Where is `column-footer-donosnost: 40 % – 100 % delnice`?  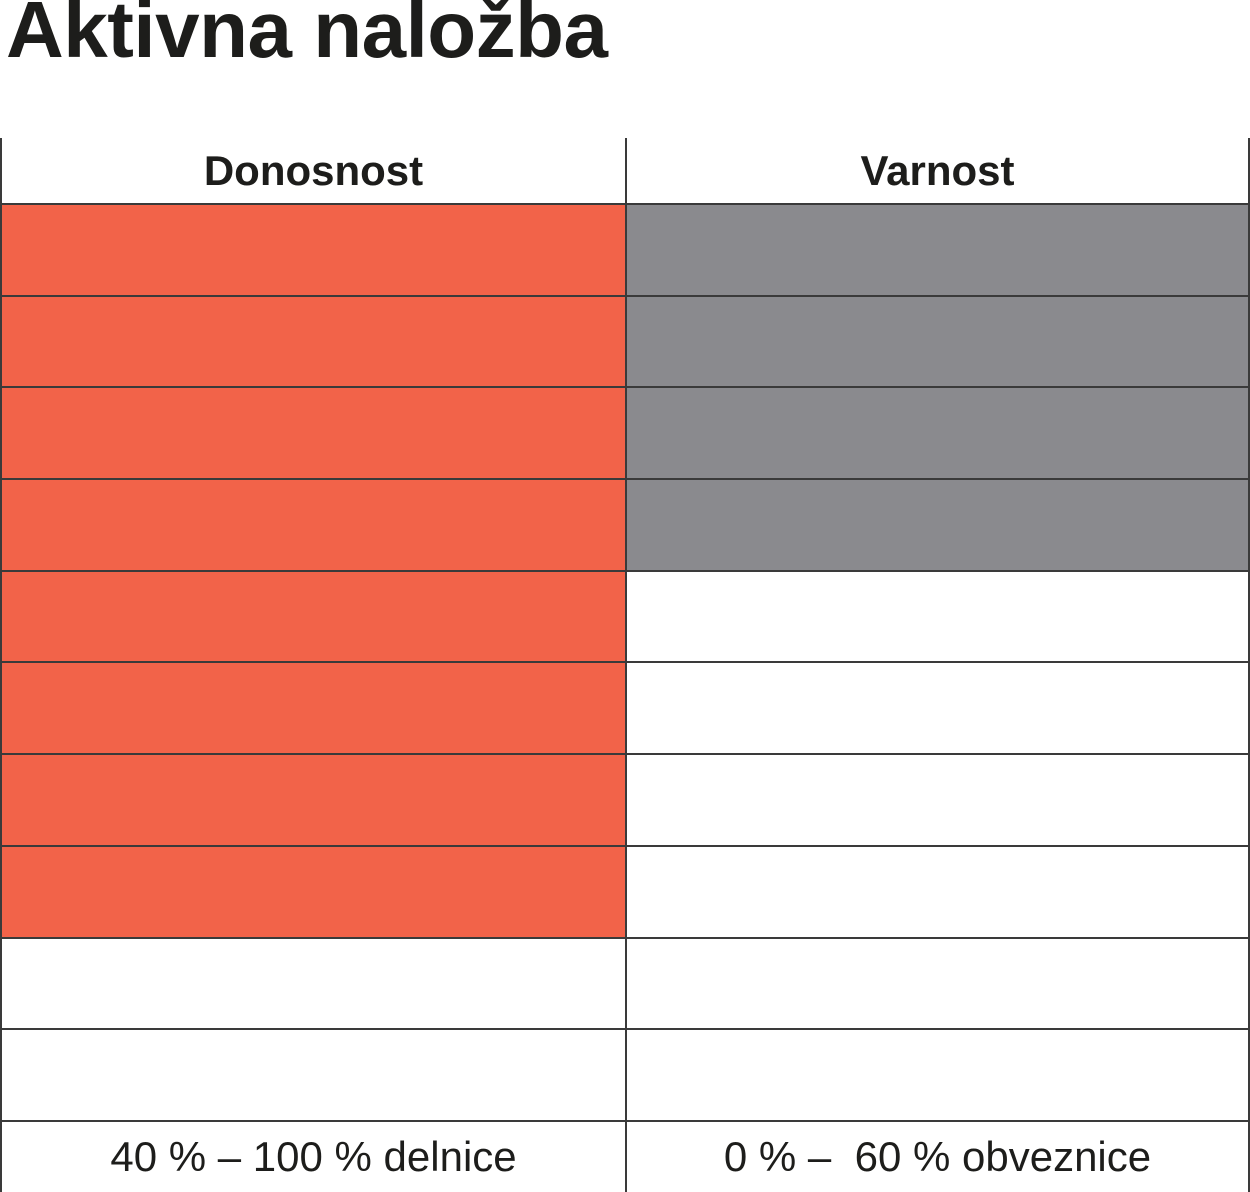
column-footer-donosnost: 40 % – 100 % delnice is located at coordinates (313, 1155).